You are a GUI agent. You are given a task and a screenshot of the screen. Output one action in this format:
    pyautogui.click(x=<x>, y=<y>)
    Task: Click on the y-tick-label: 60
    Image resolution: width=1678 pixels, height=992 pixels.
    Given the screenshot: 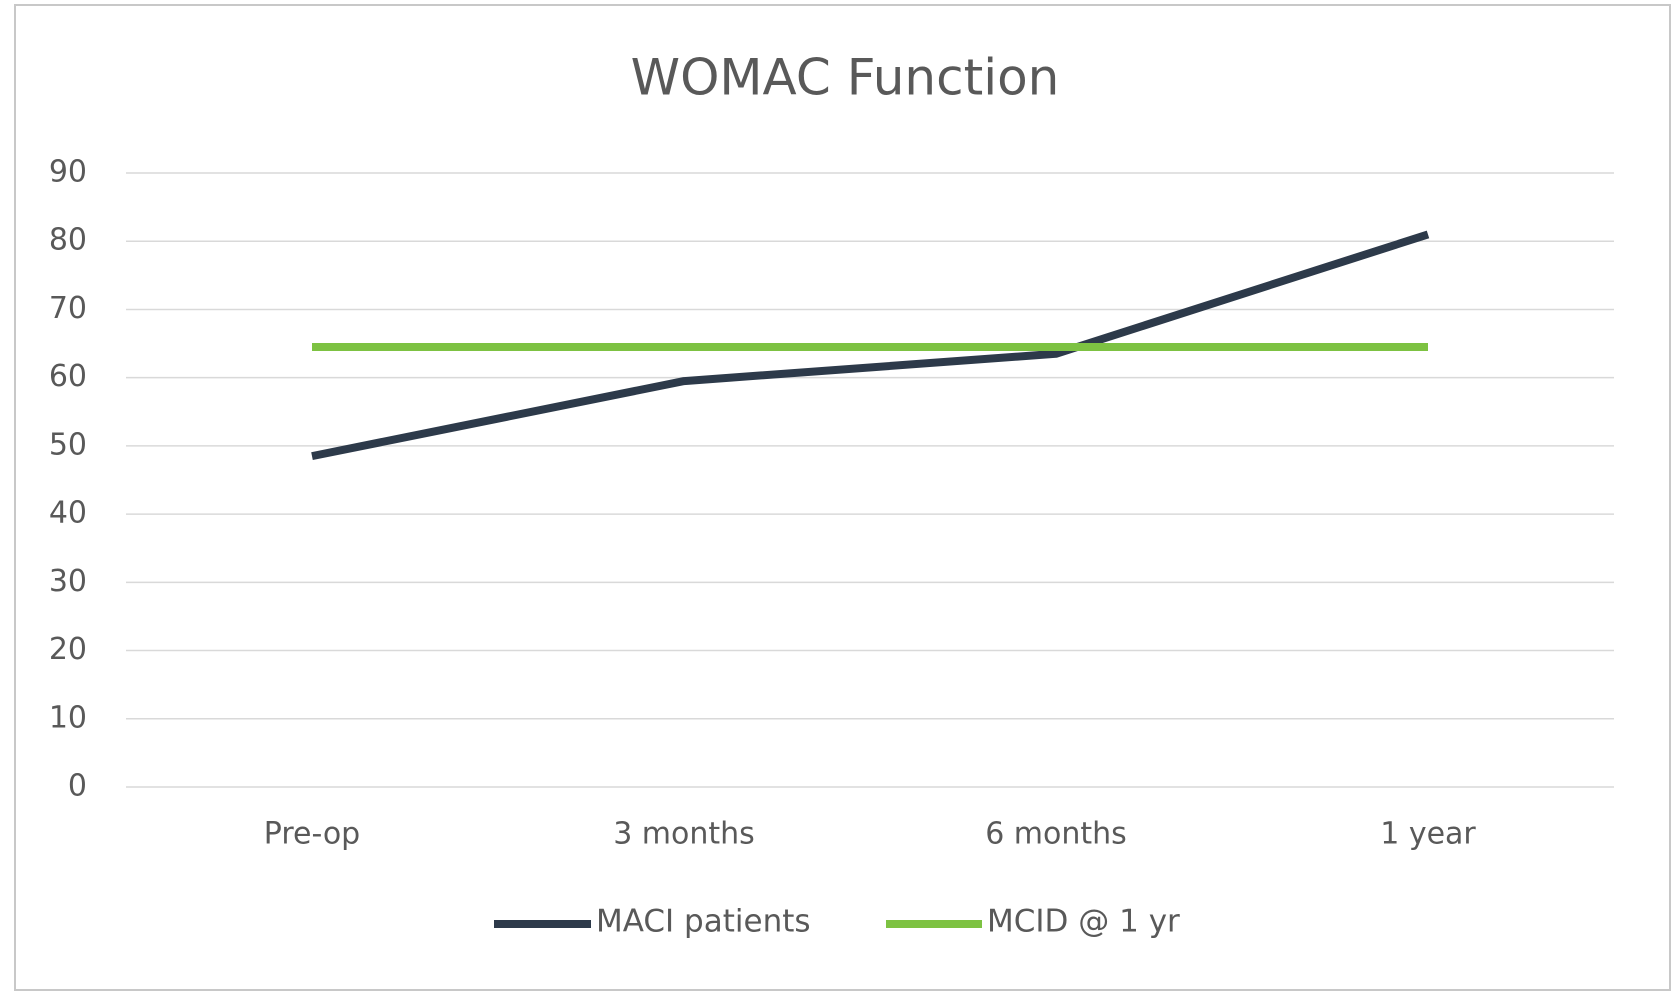 What is the action you would take?
    pyautogui.click(x=68, y=376)
    